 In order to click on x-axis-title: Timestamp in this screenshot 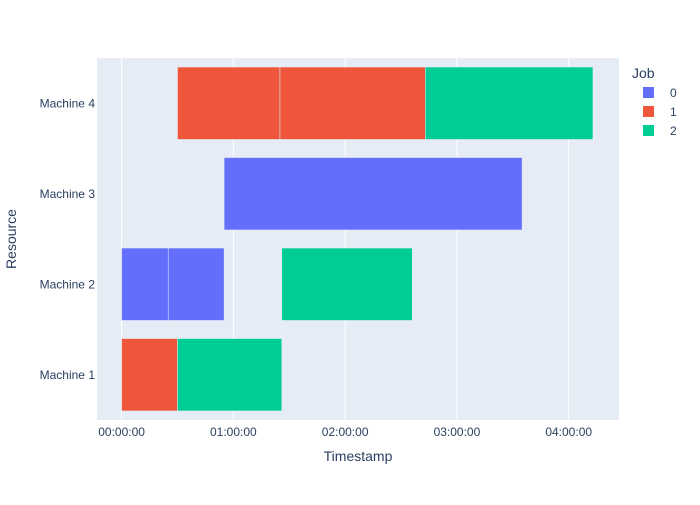, I will do `click(358, 456)`.